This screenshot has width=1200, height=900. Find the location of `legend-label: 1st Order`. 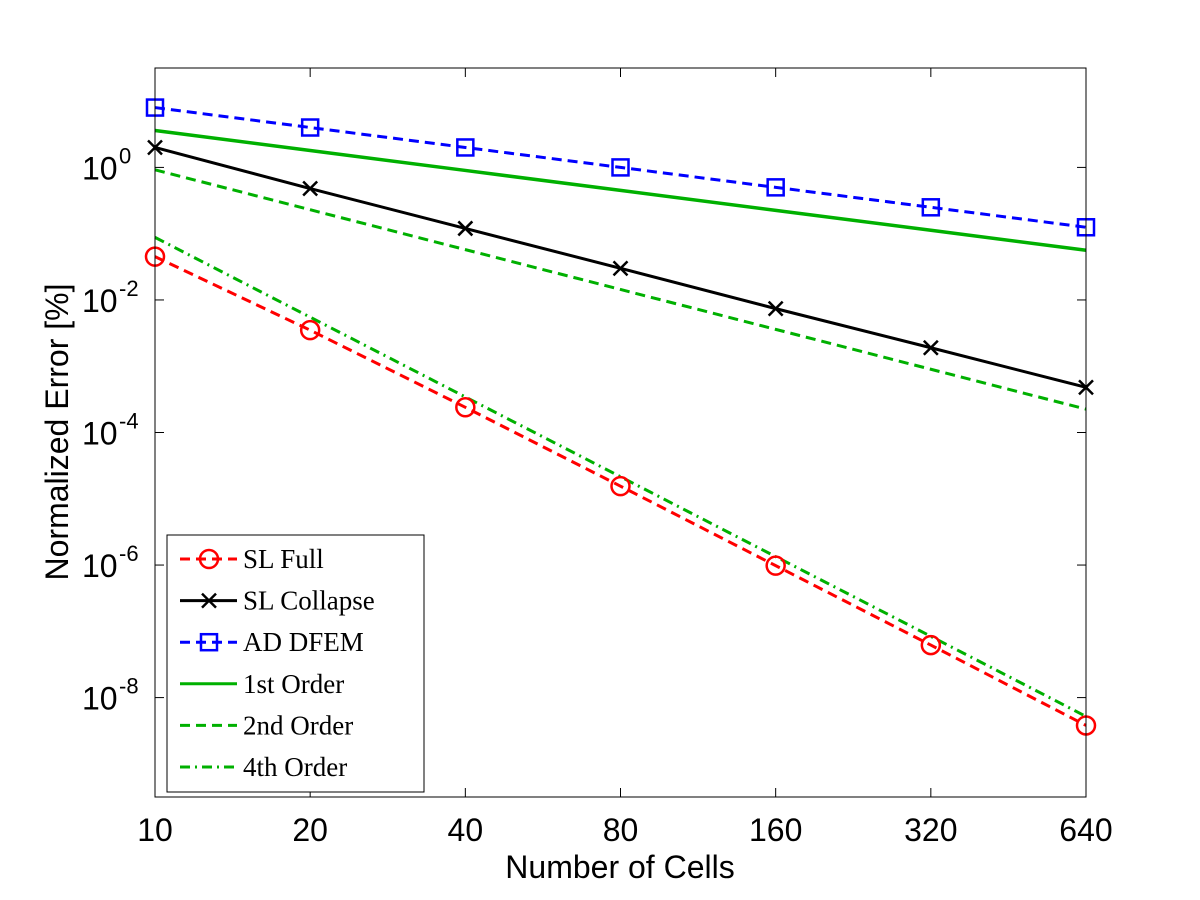

legend-label: 1st Order is located at coordinates (293, 684).